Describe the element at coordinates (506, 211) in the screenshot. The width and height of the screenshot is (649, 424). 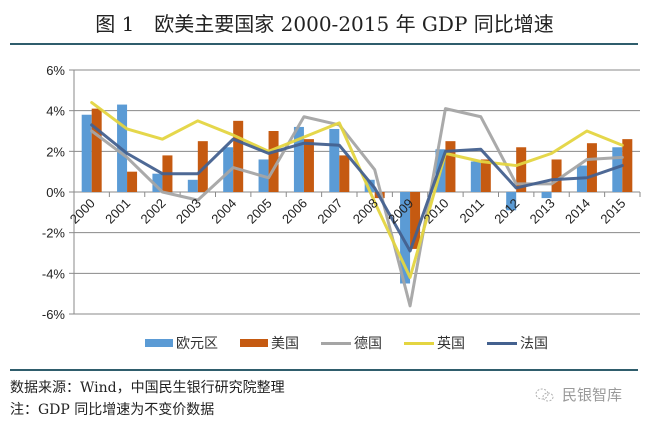
I see `x-tick-label: 2012` at that location.